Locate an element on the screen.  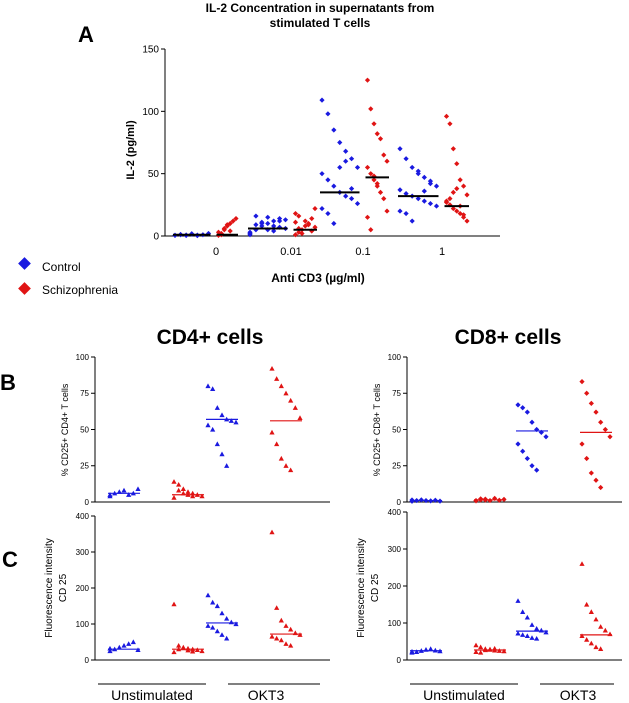
x-tick-label: 0.01 is located at coordinates (290, 252).